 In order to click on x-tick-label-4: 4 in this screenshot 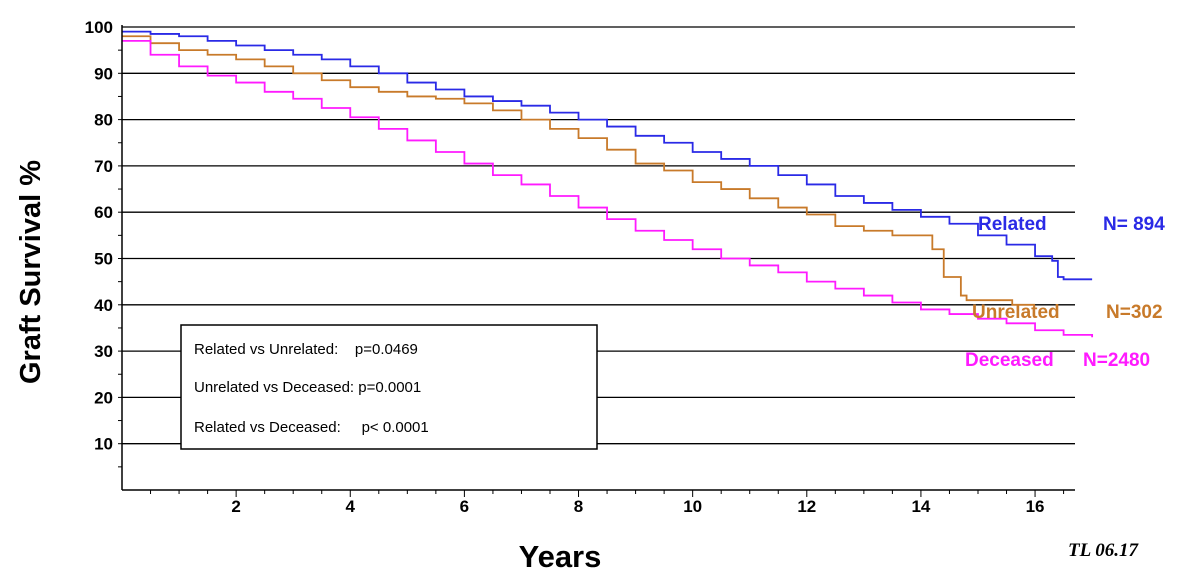, I will do `click(351, 506)`.